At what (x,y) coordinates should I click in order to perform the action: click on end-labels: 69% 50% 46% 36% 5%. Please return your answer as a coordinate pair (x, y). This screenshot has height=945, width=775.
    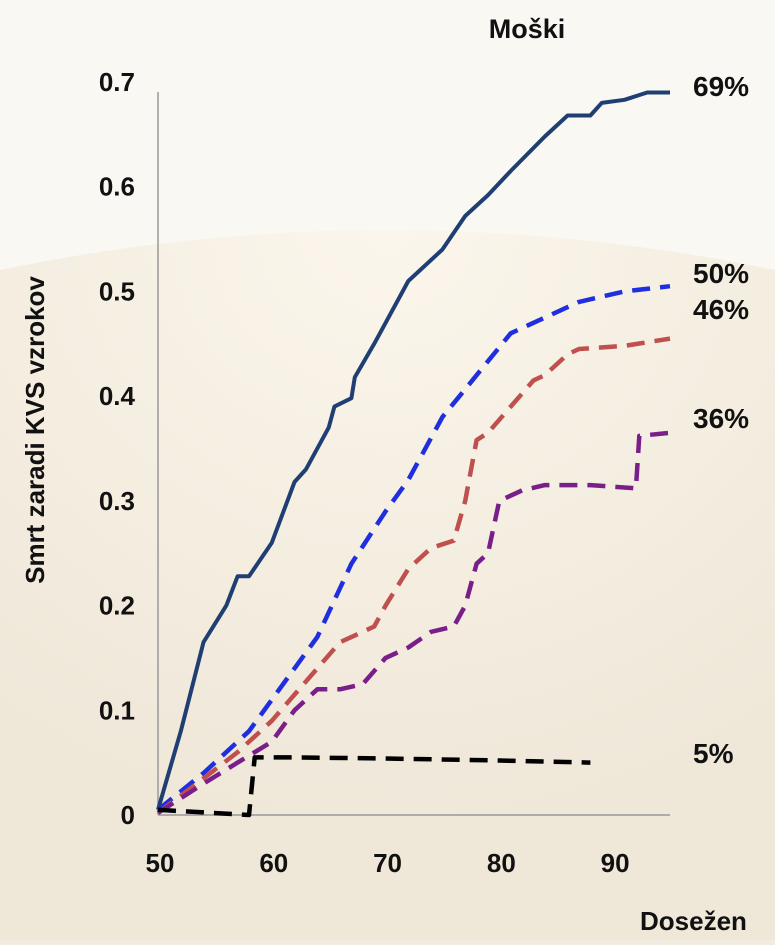
    Looking at the image, I should click on (721, 420).